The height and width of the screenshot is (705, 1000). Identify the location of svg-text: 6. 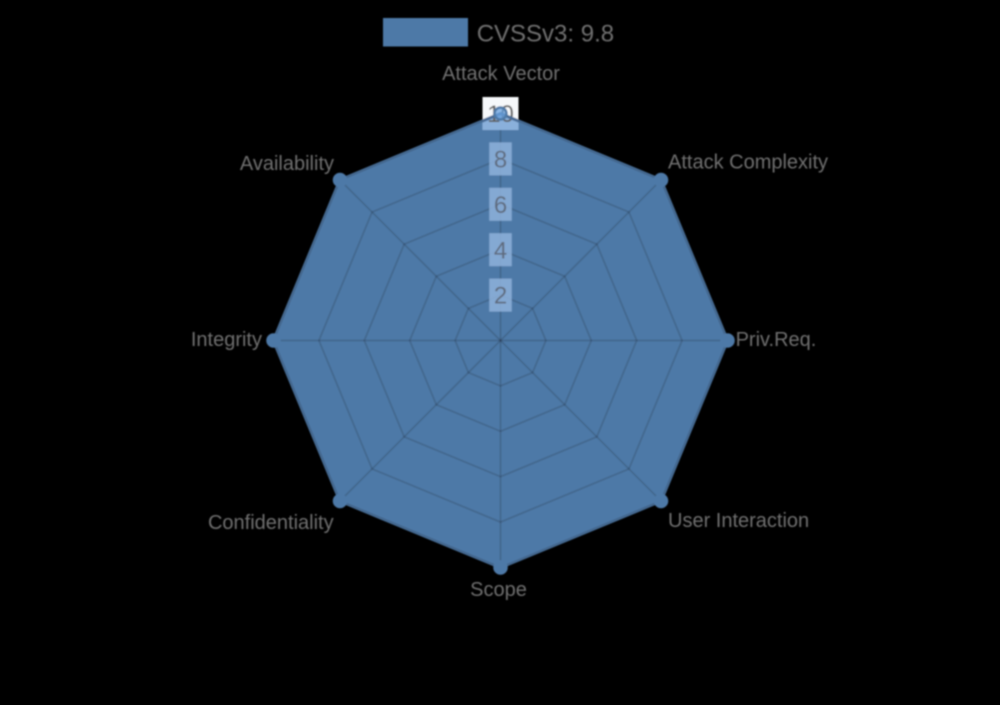
(500, 205).